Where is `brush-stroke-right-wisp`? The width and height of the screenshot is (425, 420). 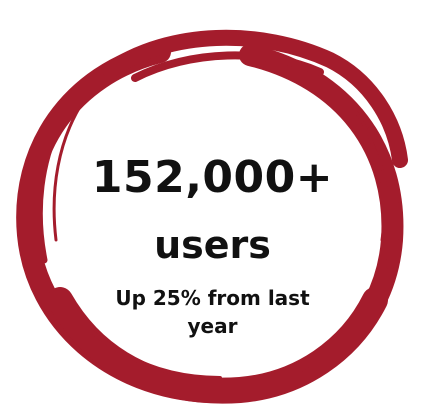
brush-stroke-right-wisp is located at coordinates (383, 197).